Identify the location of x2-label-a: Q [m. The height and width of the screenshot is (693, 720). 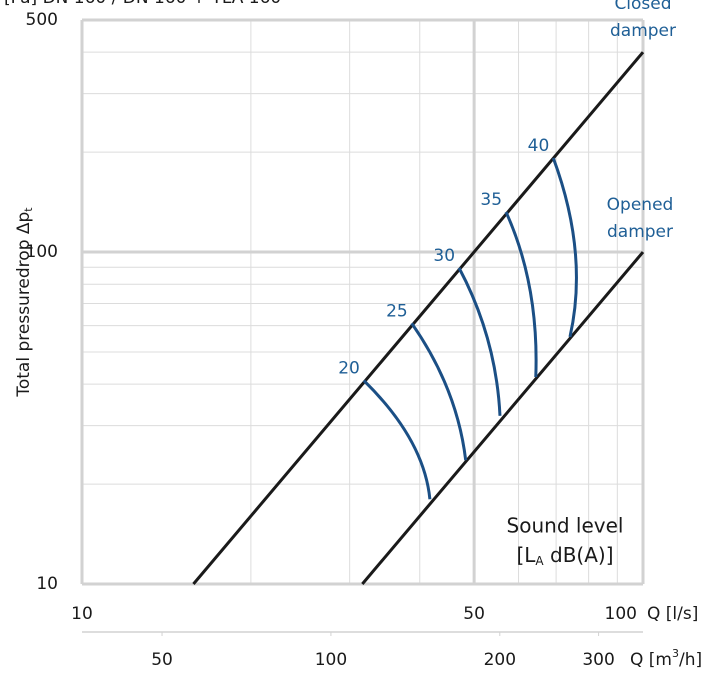
(651, 660).